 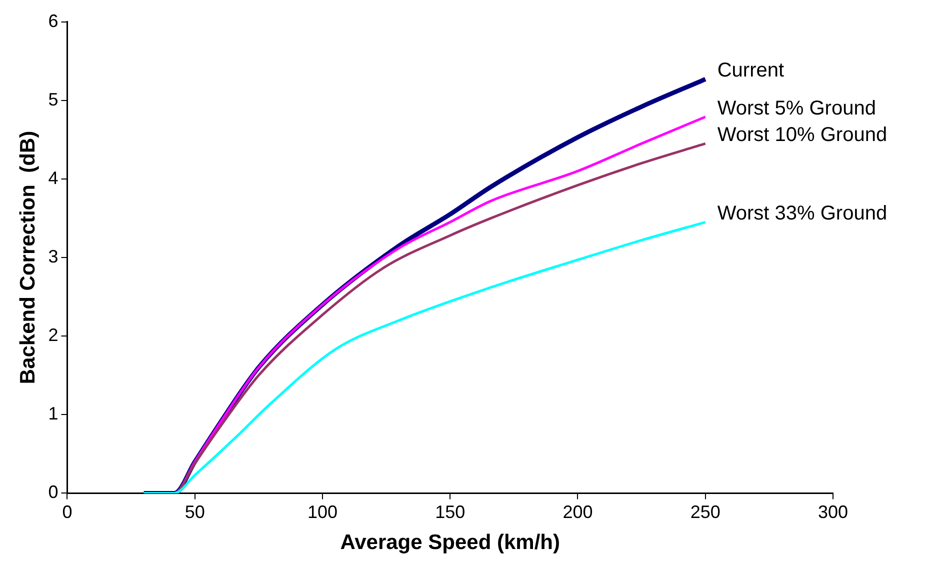 I want to click on x-tick-label: 50, so click(x=194, y=512).